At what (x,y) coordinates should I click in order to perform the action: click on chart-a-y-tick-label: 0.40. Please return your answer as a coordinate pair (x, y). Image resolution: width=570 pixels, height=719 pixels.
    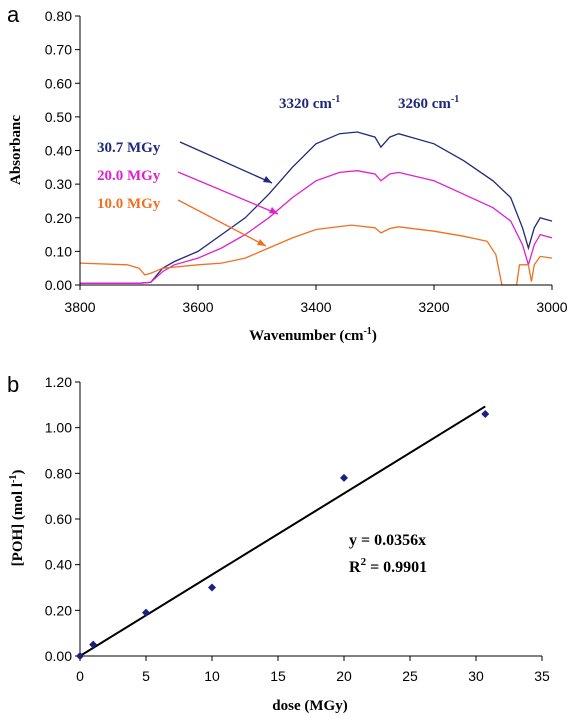
    Looking at the image, I should click on (58, 151).